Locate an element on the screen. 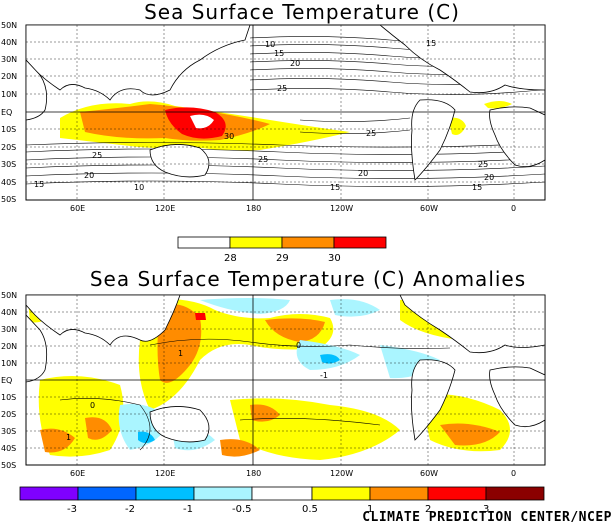 The image size is (616, 529). sst-gulf-region is located at coordinates (498, 105).